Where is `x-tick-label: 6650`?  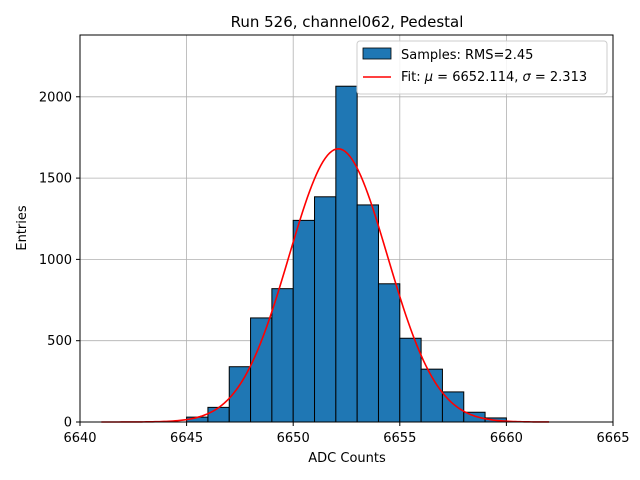 x-tick-label: 6650 is located at coordinates (293, 438).